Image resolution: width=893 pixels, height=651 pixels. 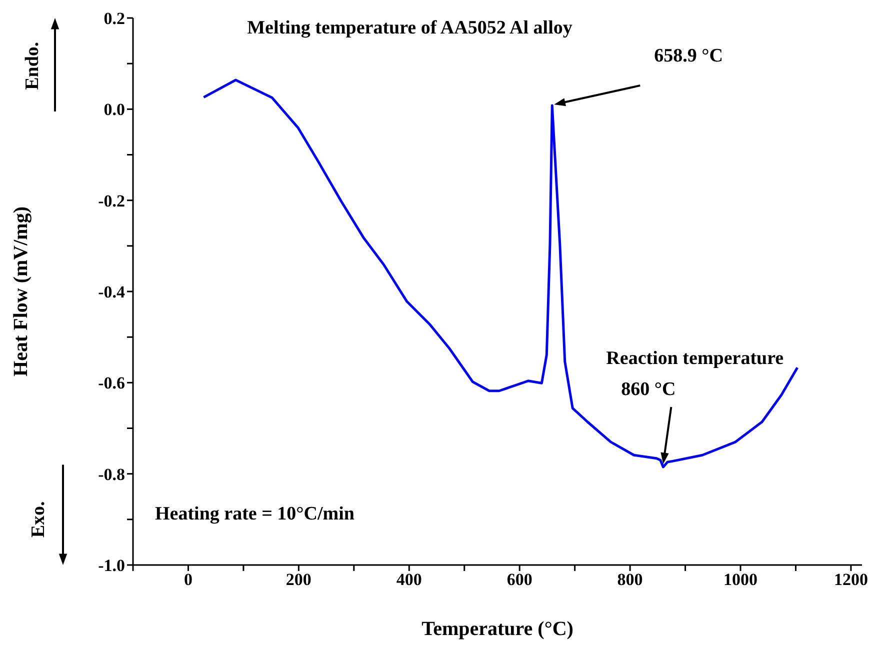 What do you see at coordinates (111, 474) in the screenshot?
I see `y-tick-label: -0.8` at bounding box center [111, 474].